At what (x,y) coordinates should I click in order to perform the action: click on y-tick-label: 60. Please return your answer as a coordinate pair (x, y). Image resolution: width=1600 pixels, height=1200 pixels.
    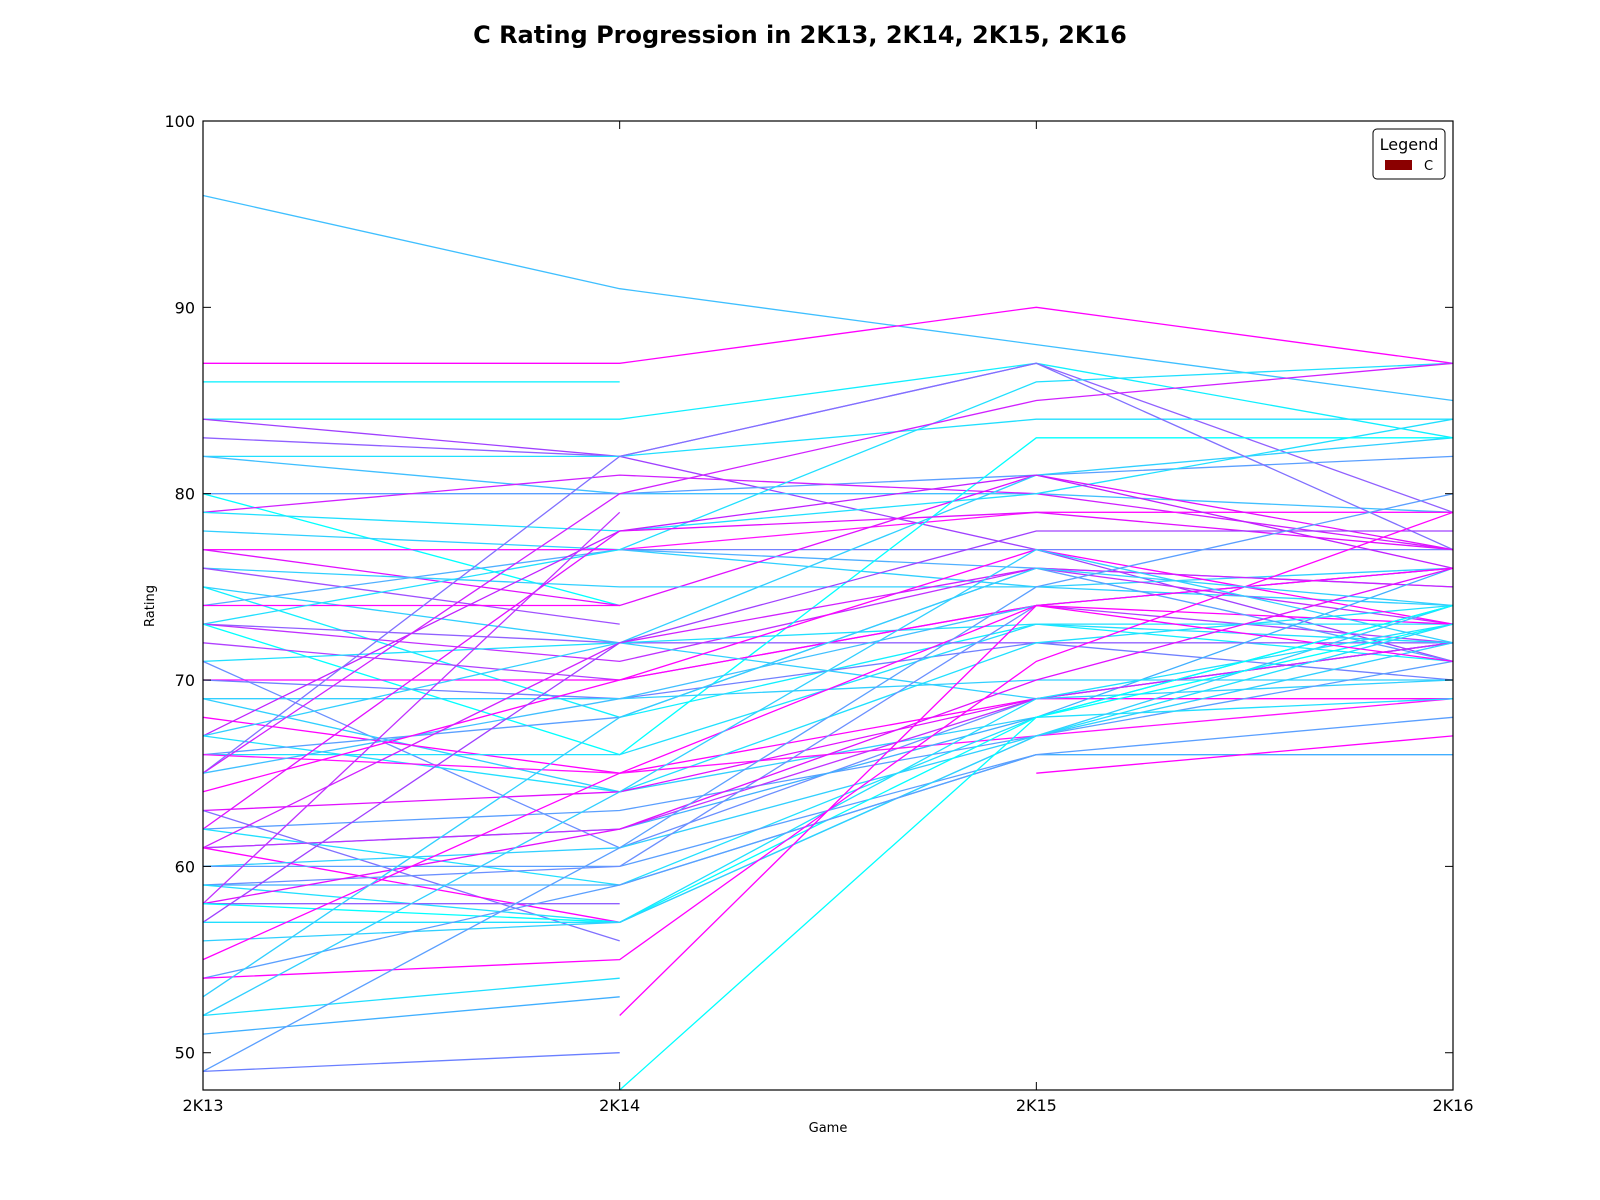
    Looking at the image, I should click on (185, 866).